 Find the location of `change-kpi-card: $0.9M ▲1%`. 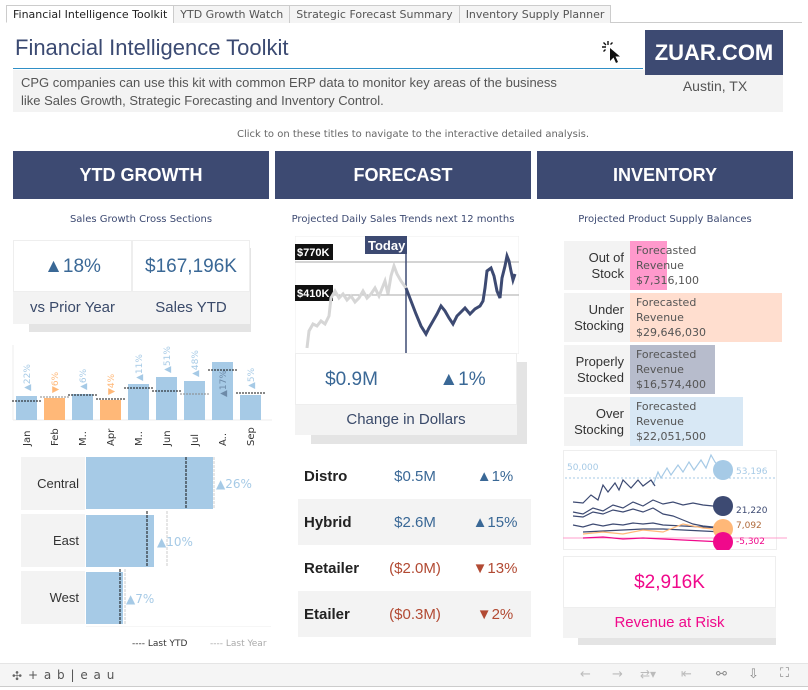

change-kpi-card: $0.9M ▲1% is located at coordinates (406, 379).